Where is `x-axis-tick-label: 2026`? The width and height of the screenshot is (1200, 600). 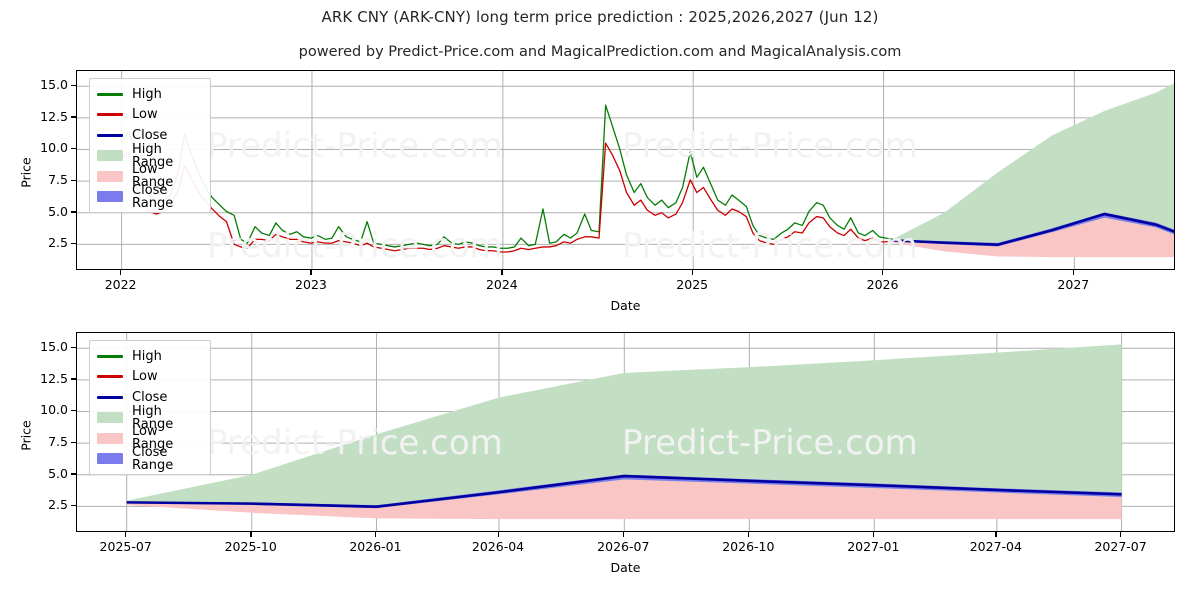 x-axis-tick-label: 2026 is located at coordinates (882, 284).